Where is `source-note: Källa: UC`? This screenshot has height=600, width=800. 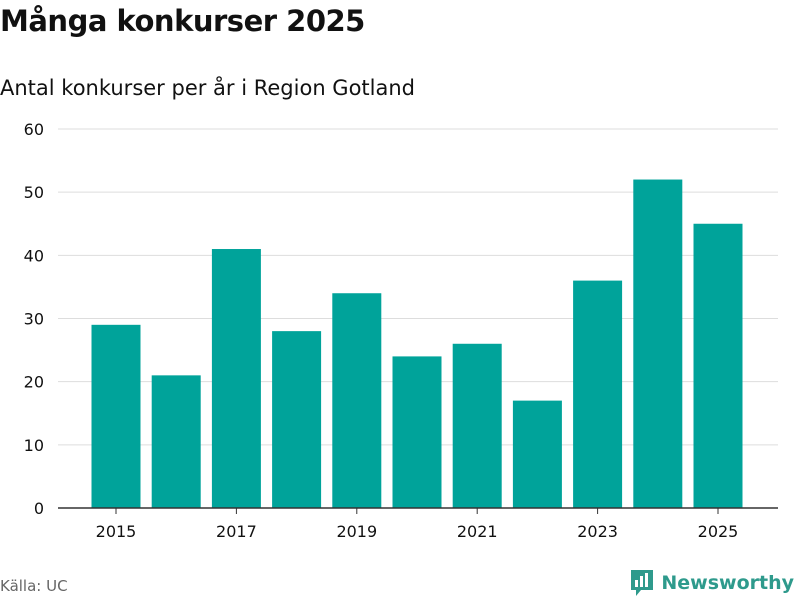 source-note: Källa: UC is located at coordinates (34, 586).